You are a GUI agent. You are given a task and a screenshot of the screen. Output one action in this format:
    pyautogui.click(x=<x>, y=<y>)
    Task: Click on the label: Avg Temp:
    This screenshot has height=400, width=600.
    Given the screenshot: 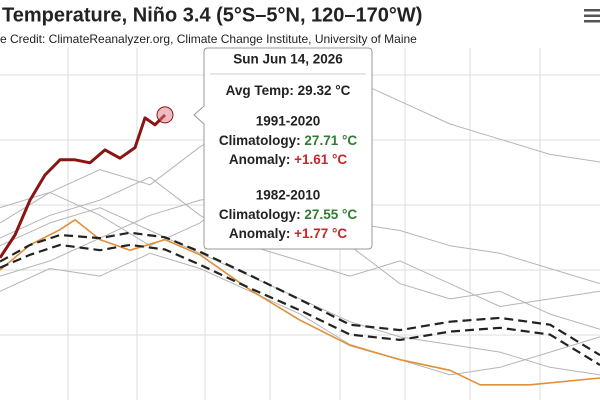 What is the action you would take?
    pyautogui.click(x=260, y=90)
    